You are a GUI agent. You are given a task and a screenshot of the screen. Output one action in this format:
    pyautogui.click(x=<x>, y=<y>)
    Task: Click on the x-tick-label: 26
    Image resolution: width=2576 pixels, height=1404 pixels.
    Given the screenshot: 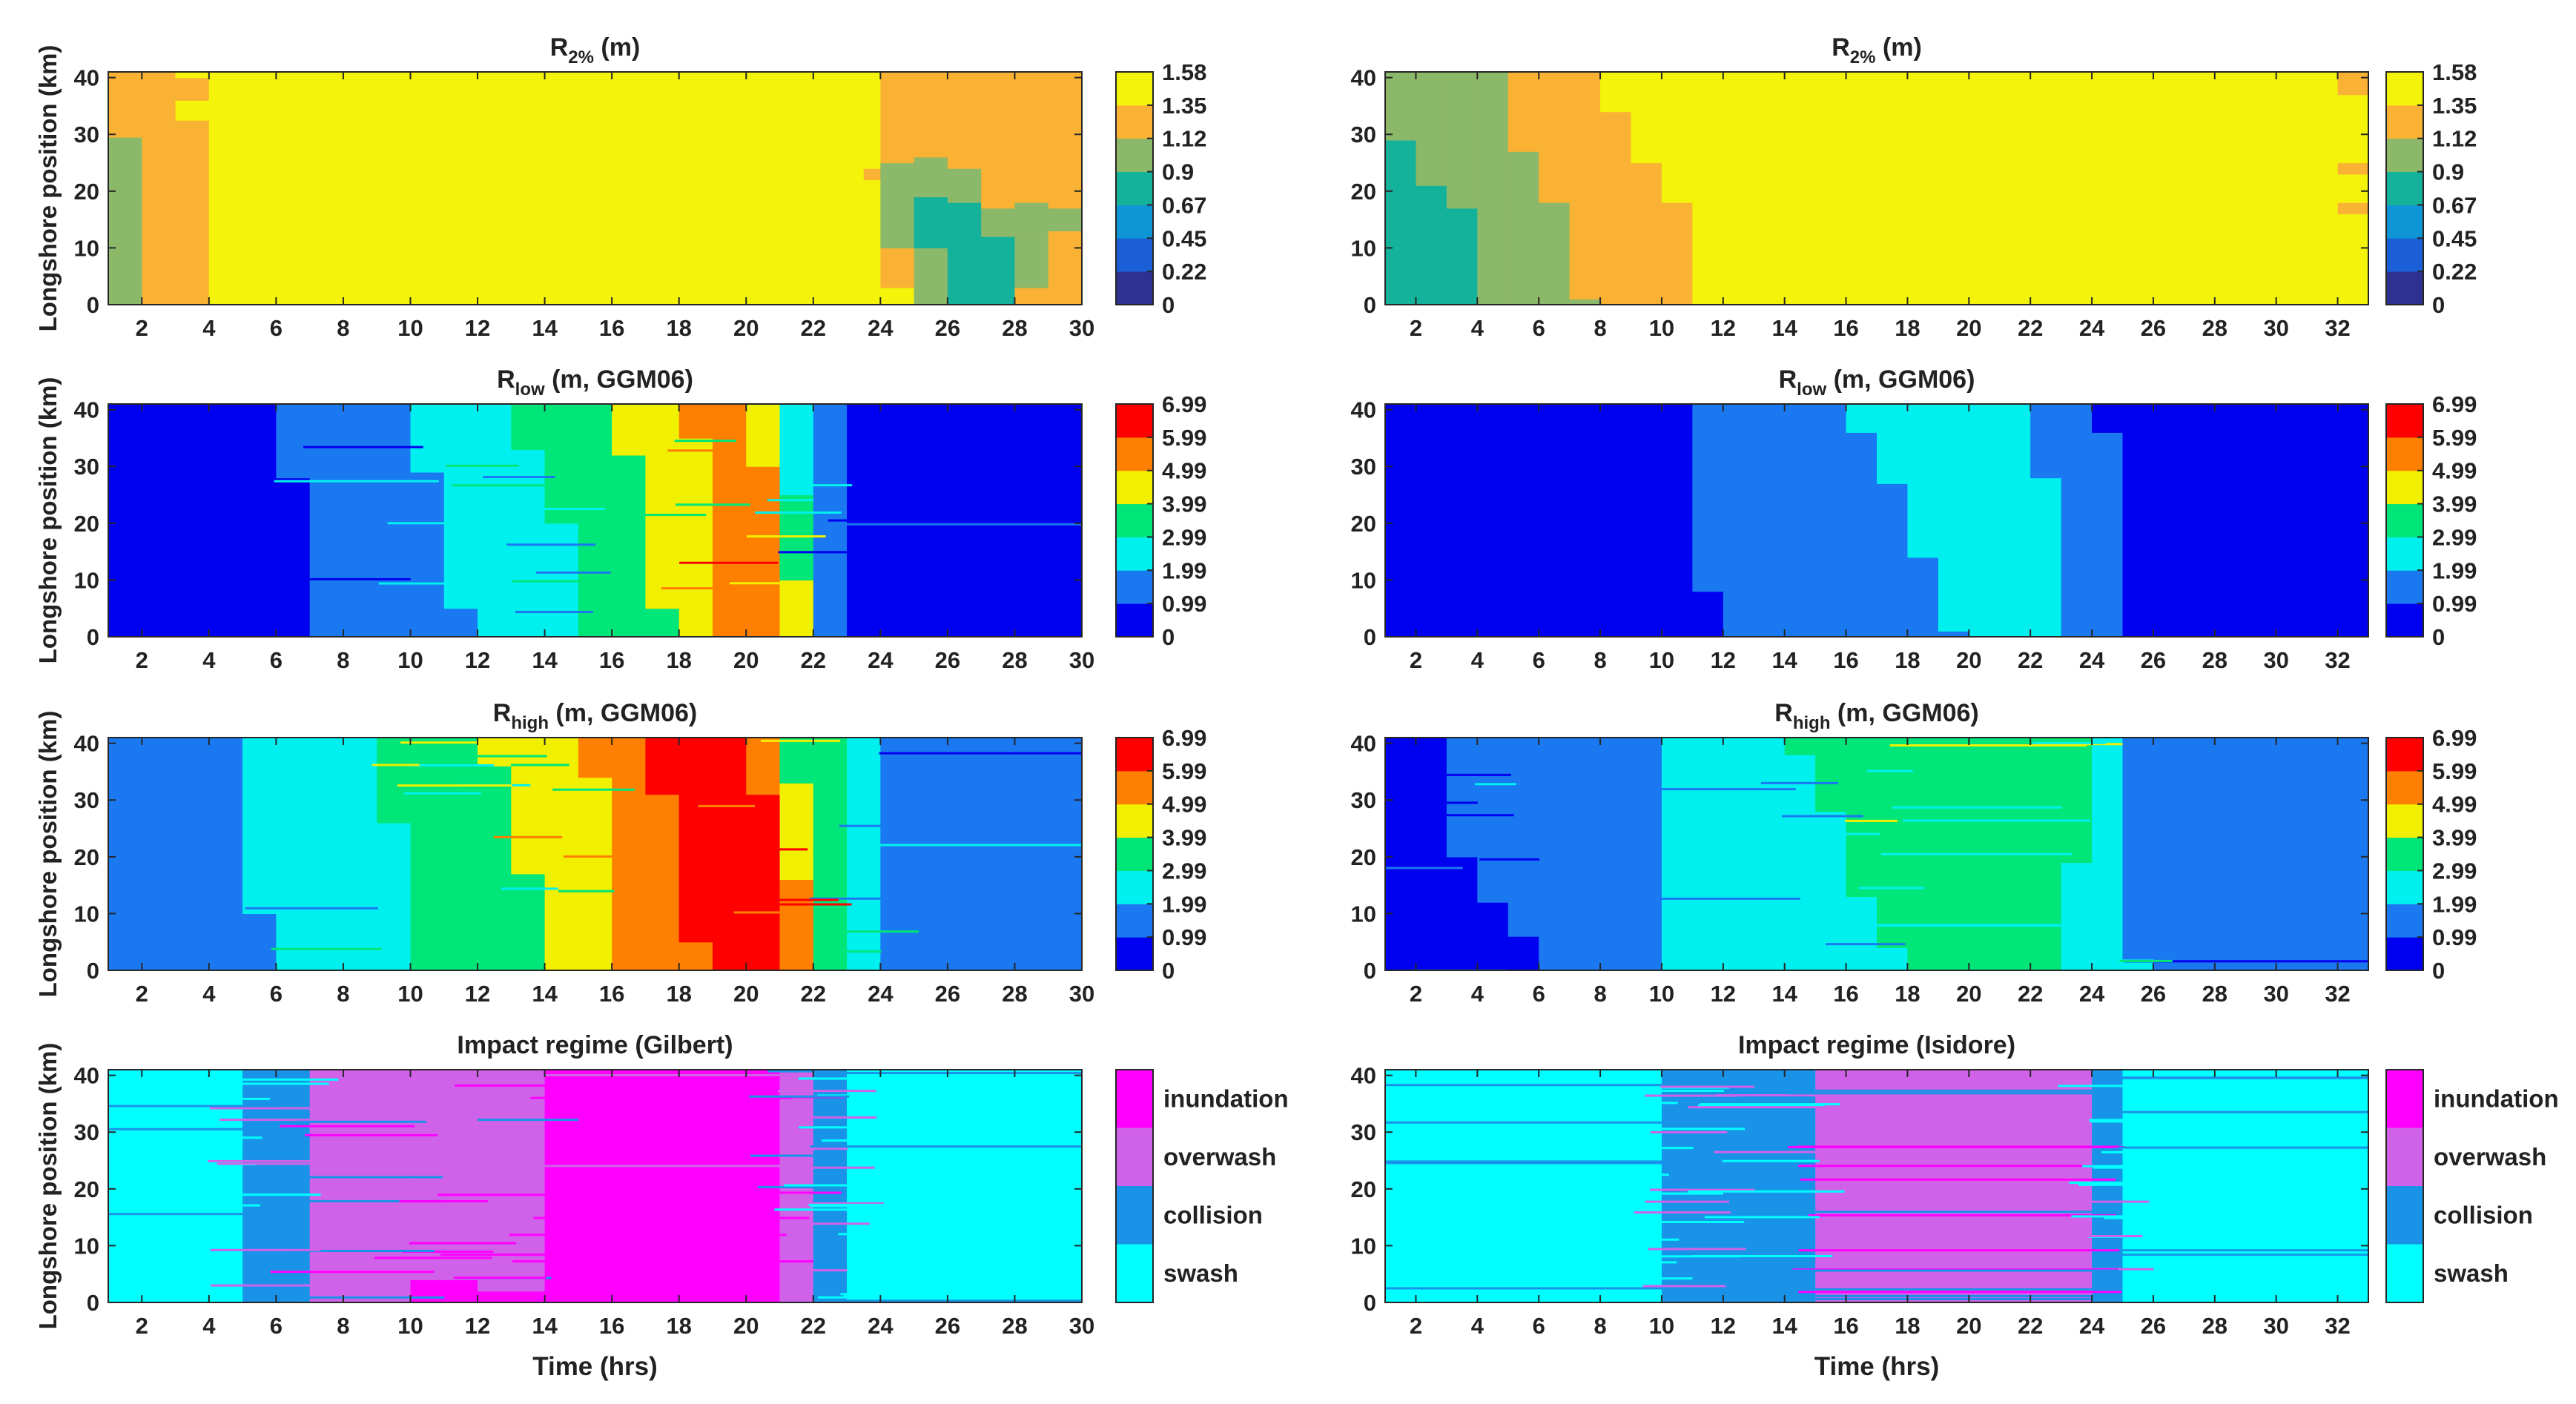 What is the action you would take?
    pyautogui.click(x=2153, y=1326)
    